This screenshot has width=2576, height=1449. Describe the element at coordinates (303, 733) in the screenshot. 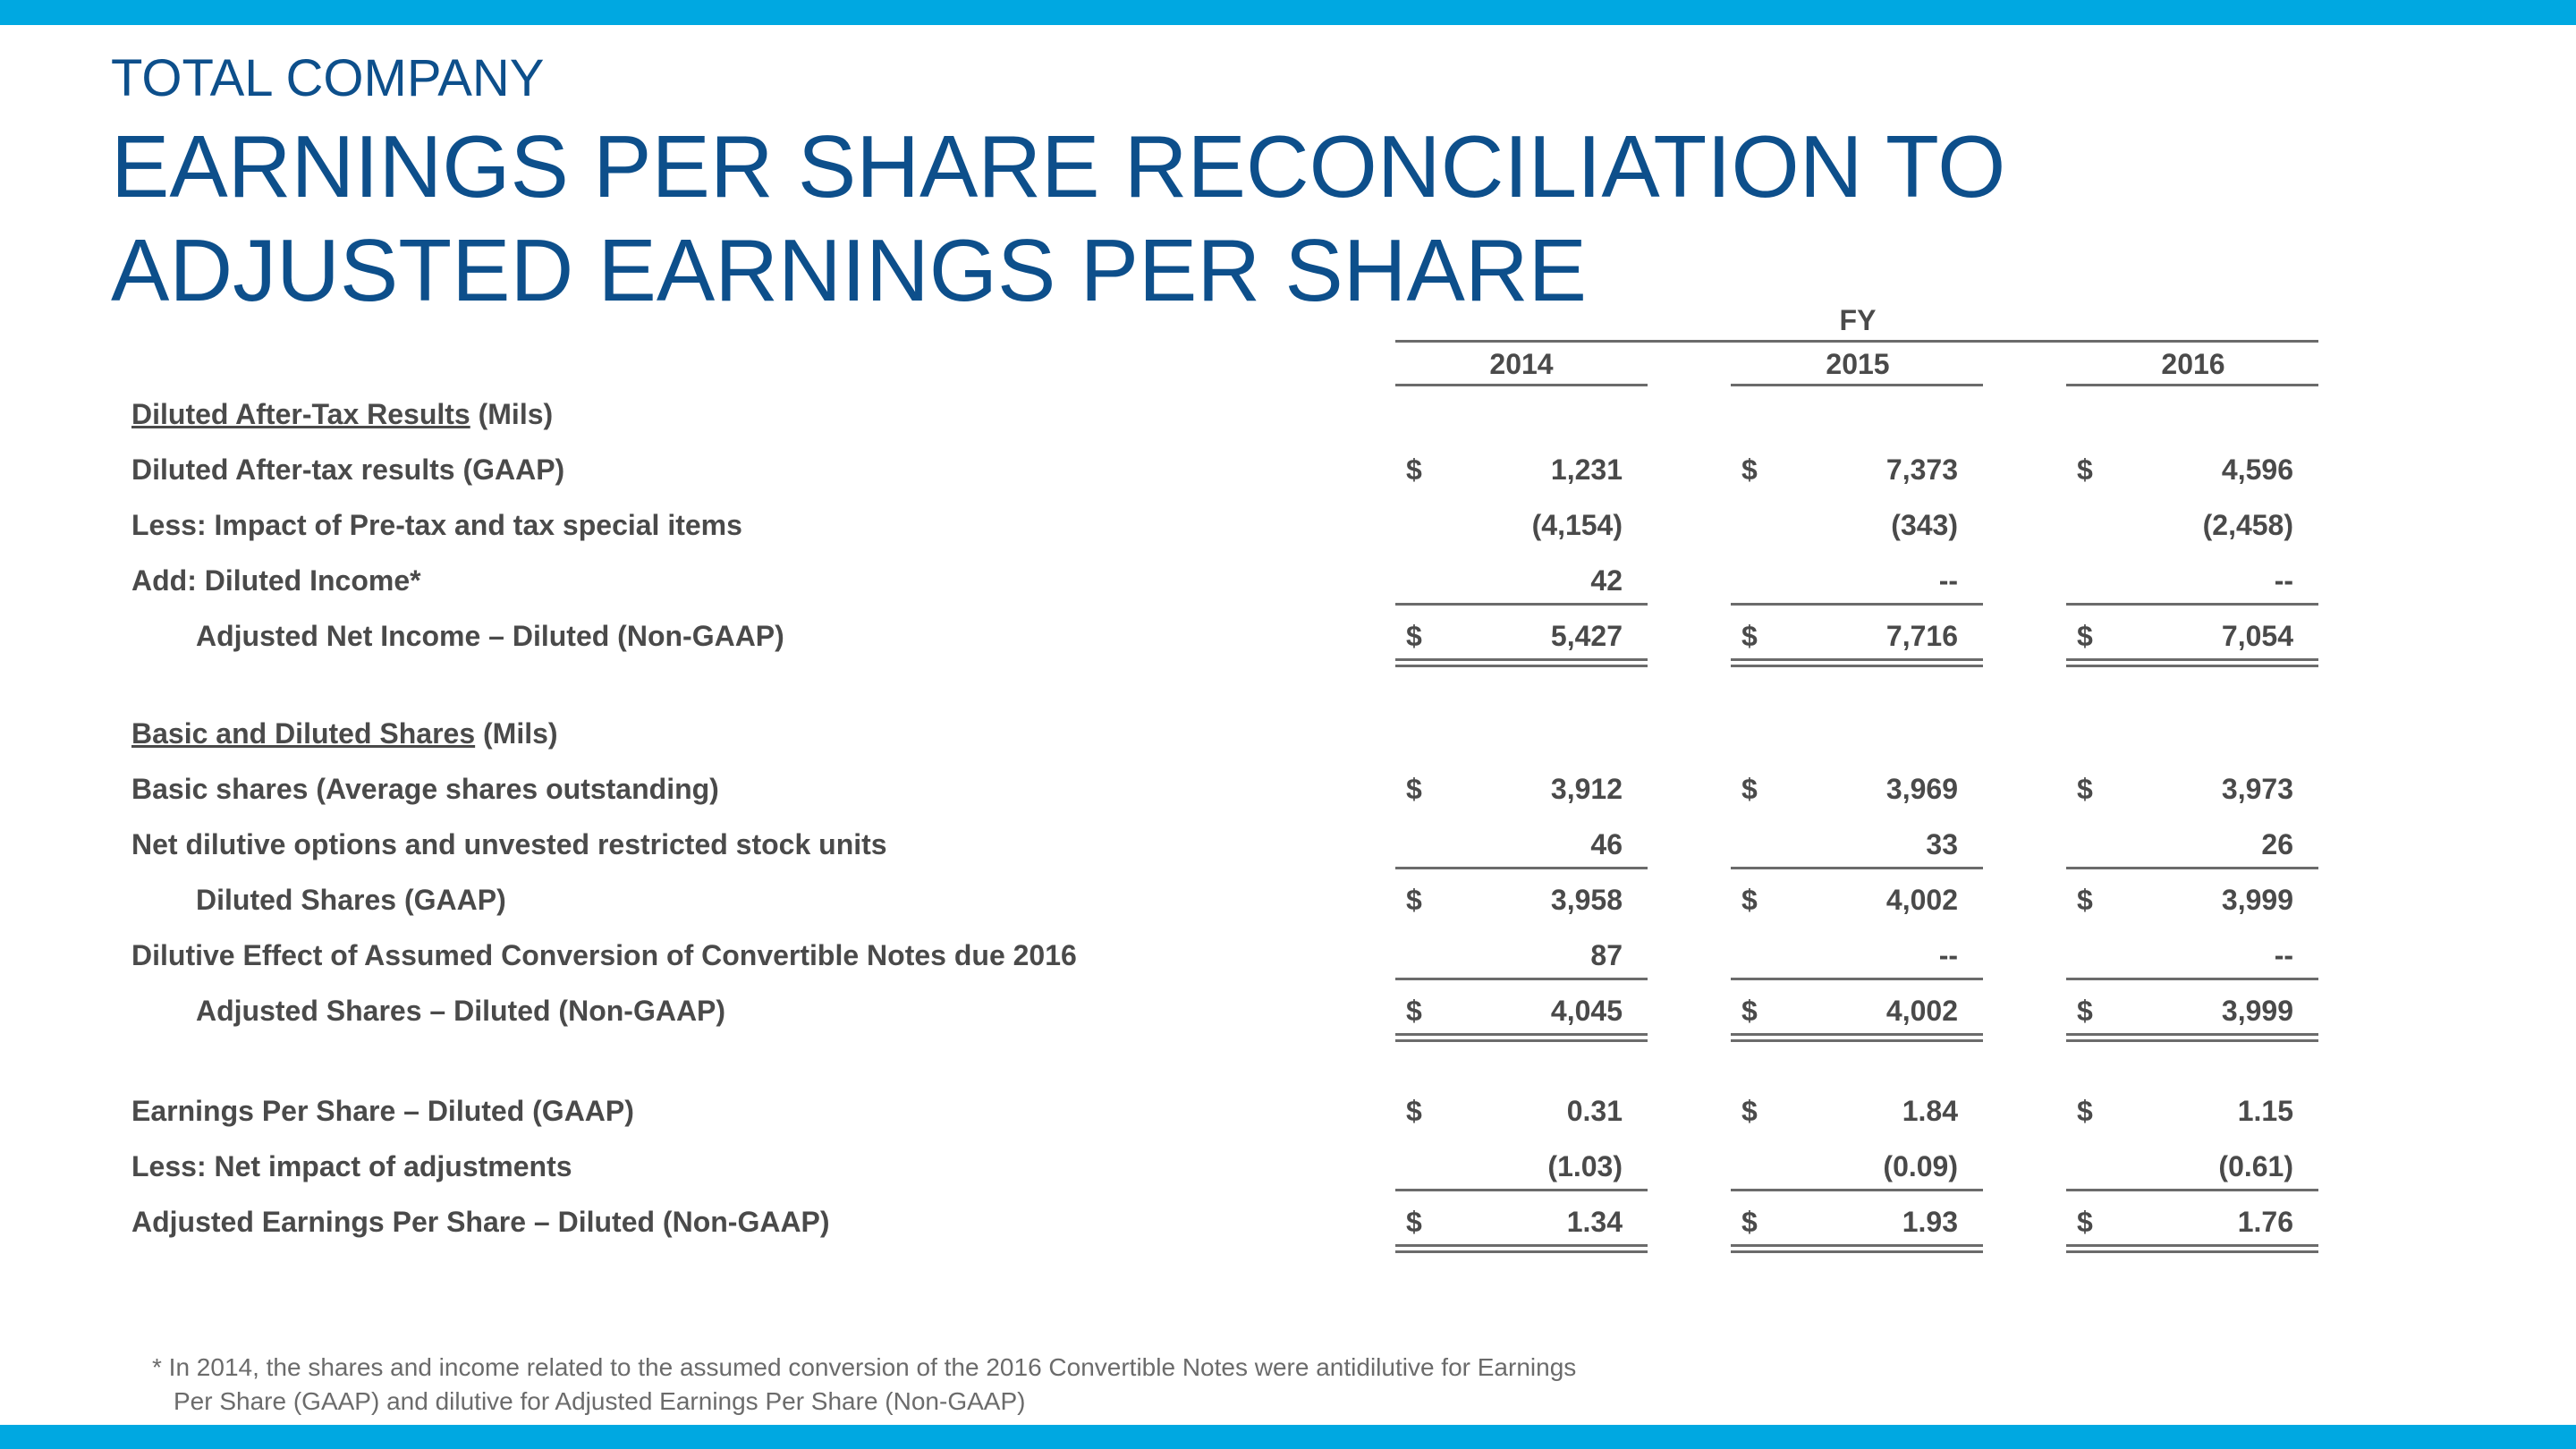

I see `section-heading-shares-underlined: Basic and Diluted Shares` at that location.